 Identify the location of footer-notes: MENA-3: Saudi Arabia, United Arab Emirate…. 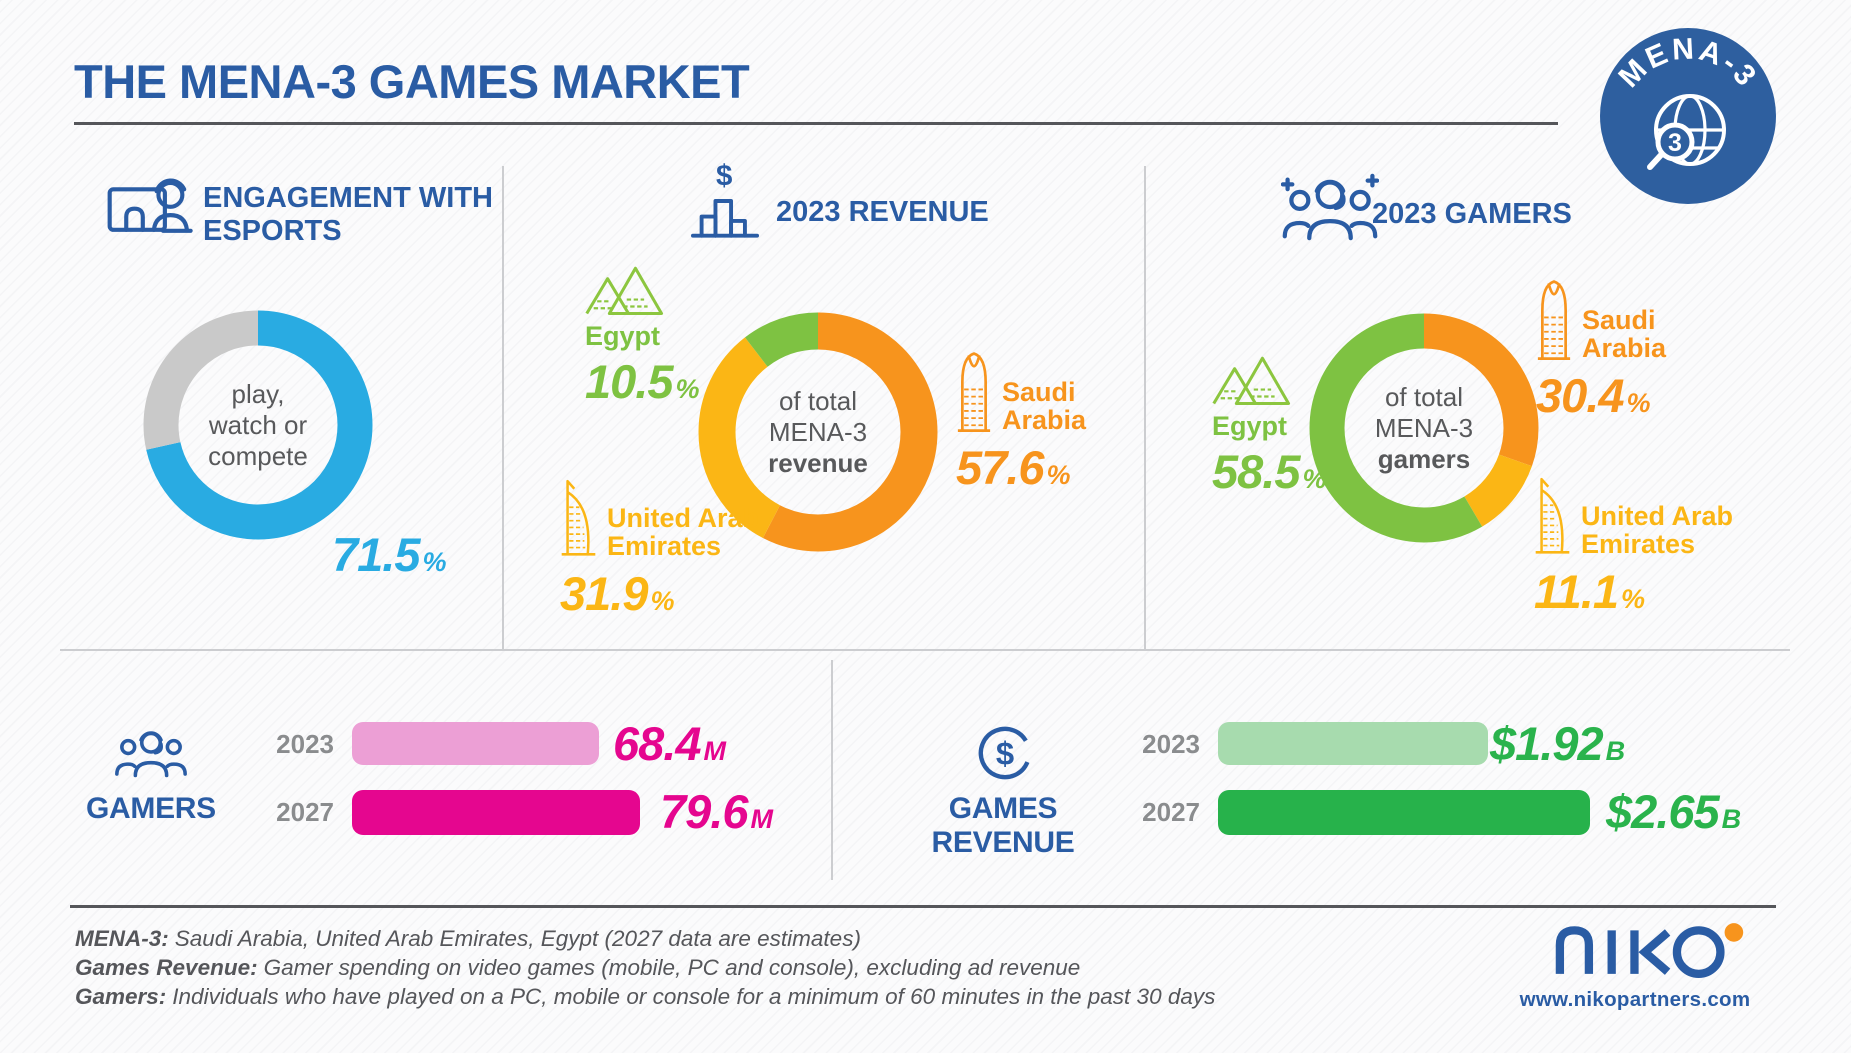
(650, 967).